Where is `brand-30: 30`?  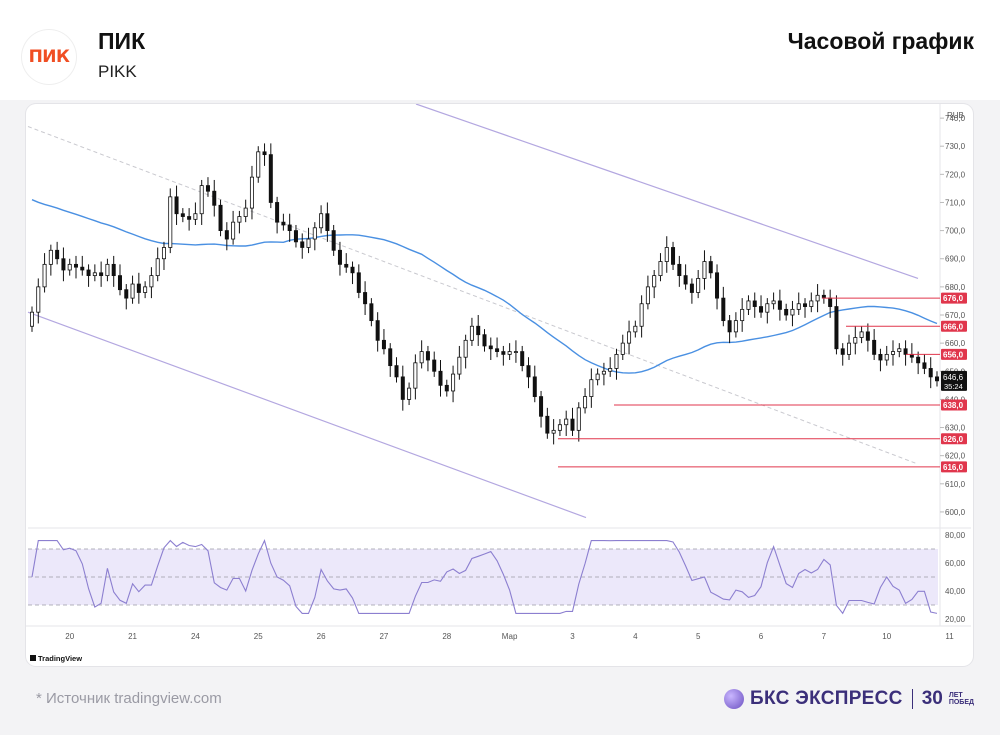 brand-30: 30 is located at coordinates (932, 698).